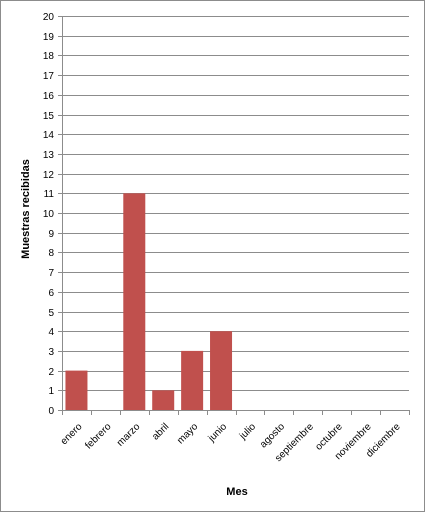 The image size is (425, 512). What do you see at coordinates (49, 214) in the screenshot?
I see `y-tick-label: 10` at bounding box center [49, 214].